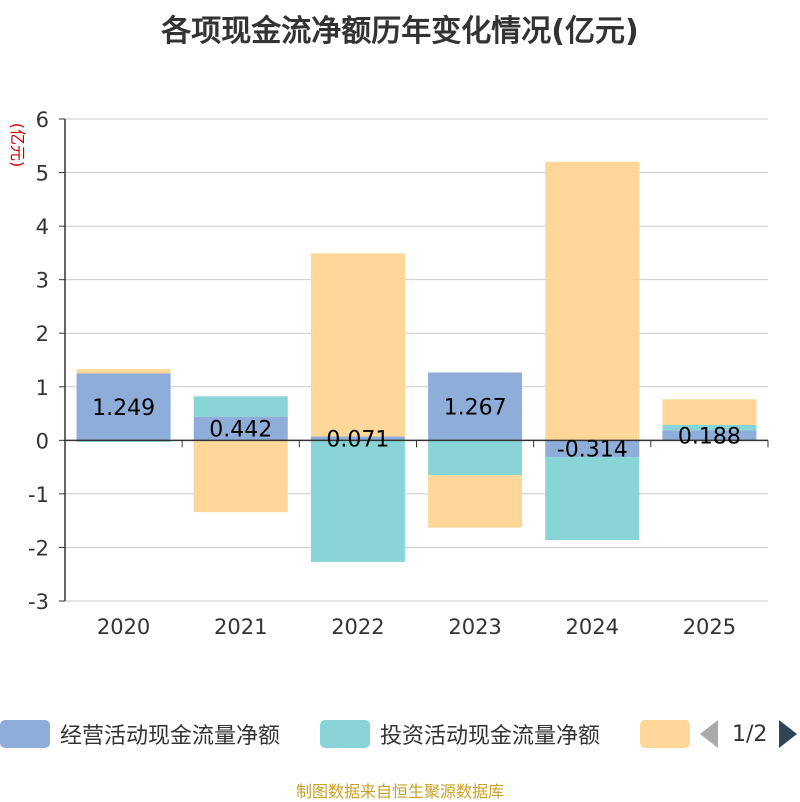 The image size is (800, 802). What do you see at coordinates (25, 734) in the screenshot?
I see `legend-swatch-operating` at bounding box center [25, 734].